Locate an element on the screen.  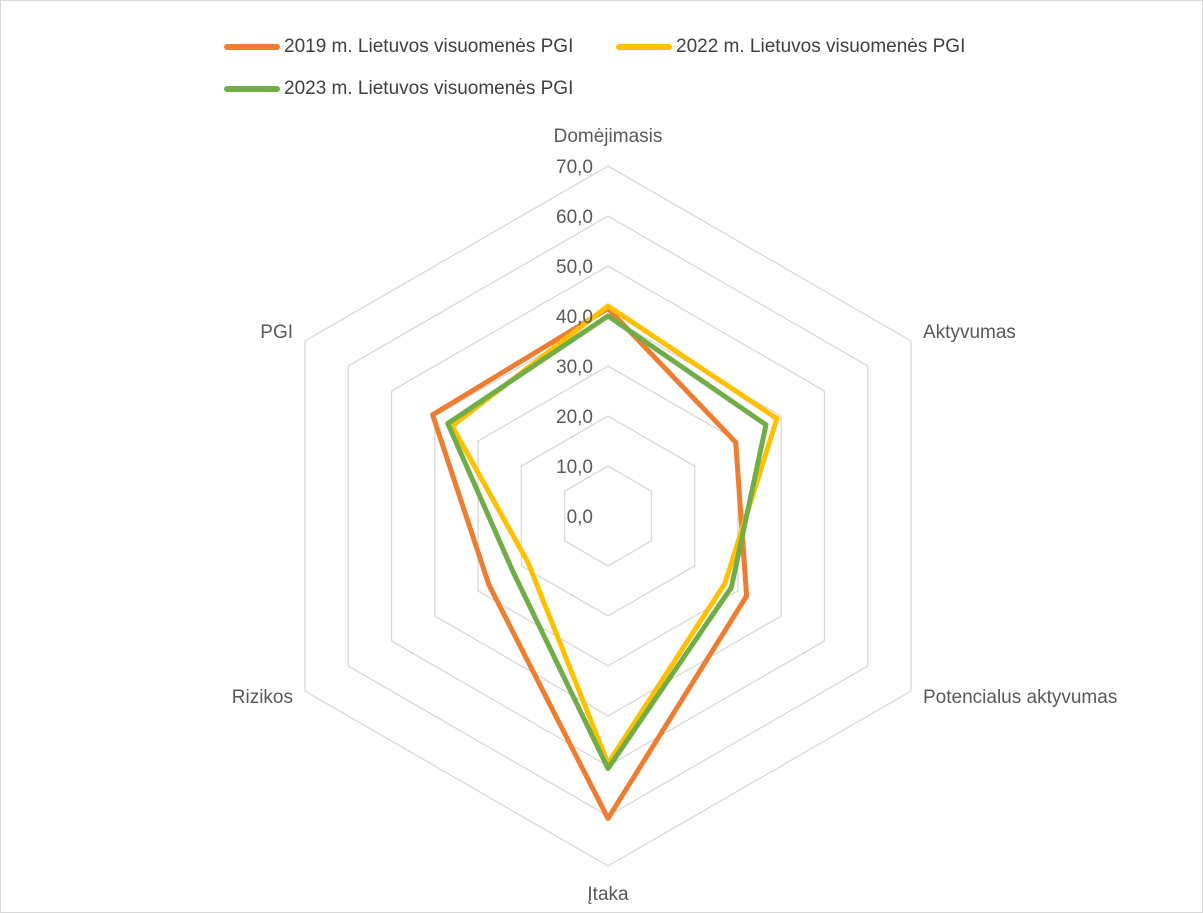
tick-label: 70,0 is located at coordinates (574, 167).